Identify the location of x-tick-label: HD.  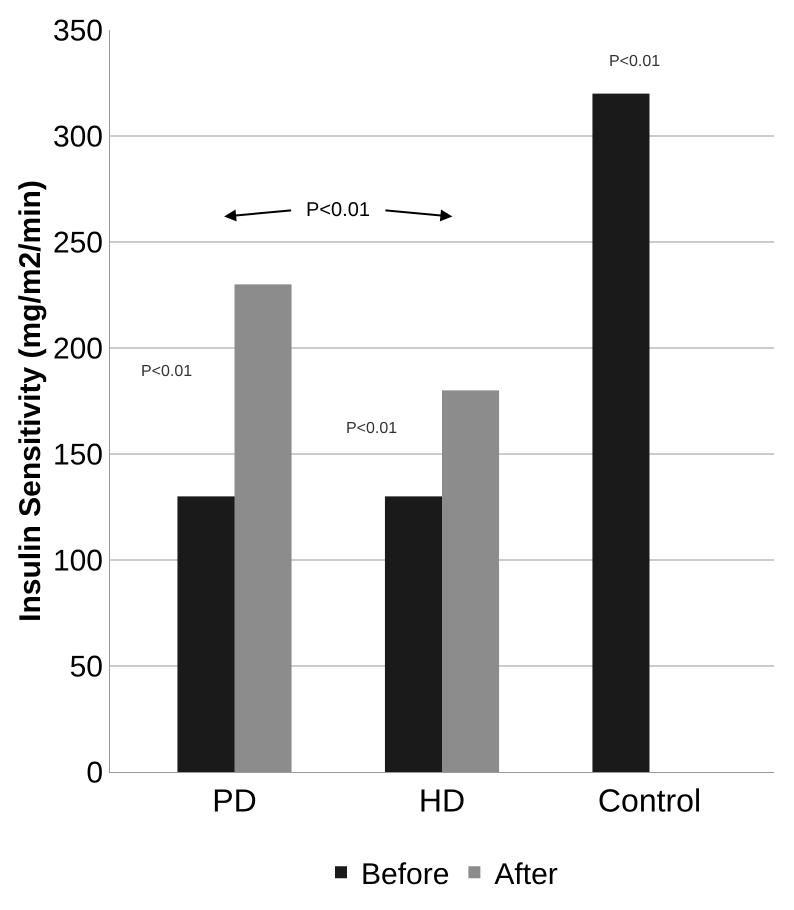
(442, 800).